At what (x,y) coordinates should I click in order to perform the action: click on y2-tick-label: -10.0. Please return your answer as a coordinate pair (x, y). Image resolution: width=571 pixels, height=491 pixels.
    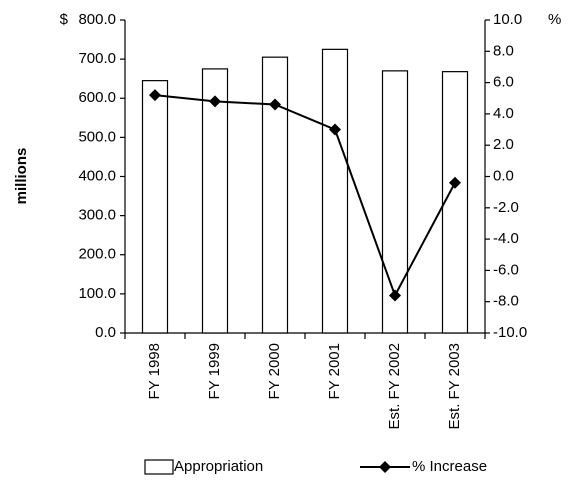
    Looking at the image, I should click on (510, 332).